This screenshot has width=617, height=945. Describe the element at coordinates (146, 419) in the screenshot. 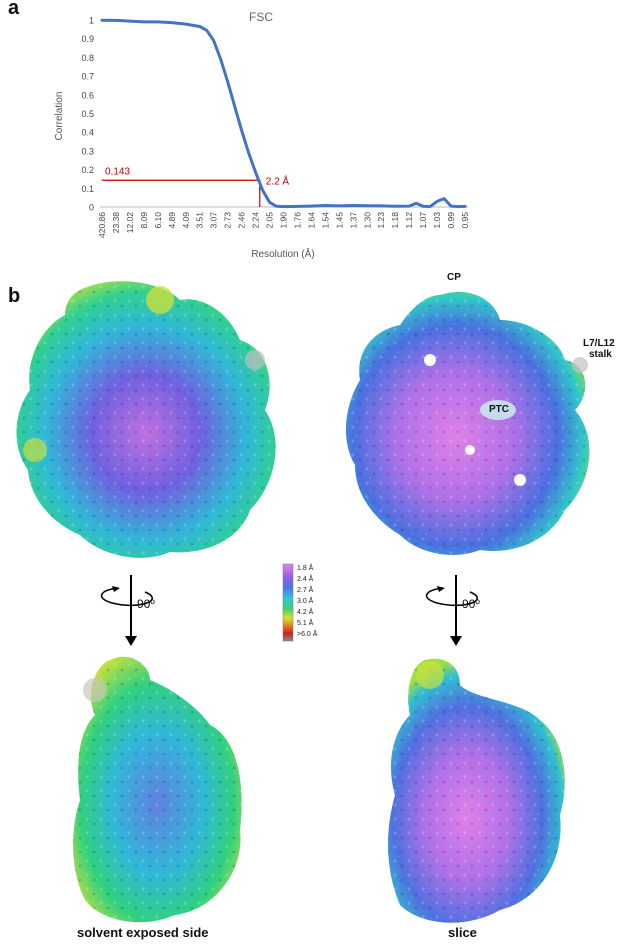

I see `map-top-left` at that location.